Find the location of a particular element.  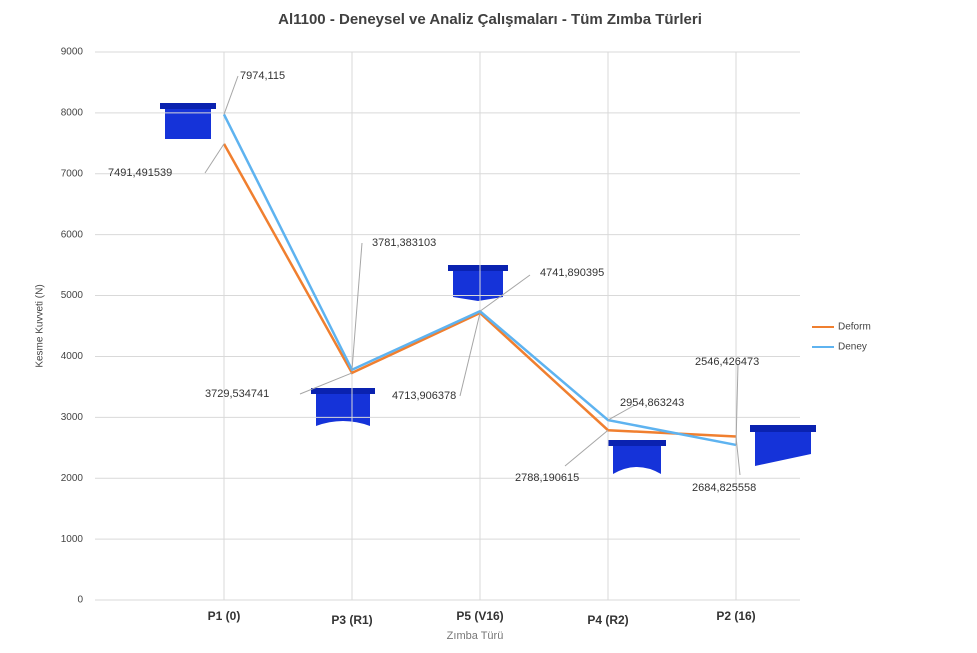

x-tick-label: P3 (R1) is located at coordinates (351, 620).